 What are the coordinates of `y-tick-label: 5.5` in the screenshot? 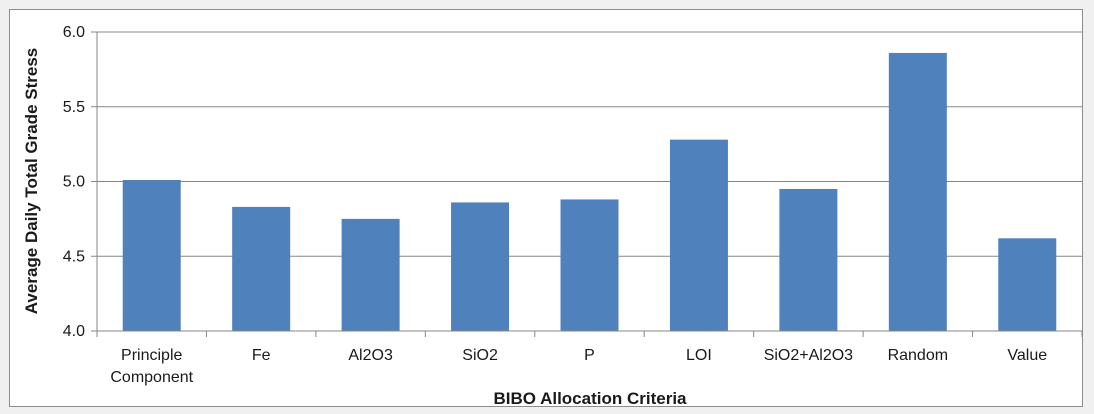 It's located at (74, 107).